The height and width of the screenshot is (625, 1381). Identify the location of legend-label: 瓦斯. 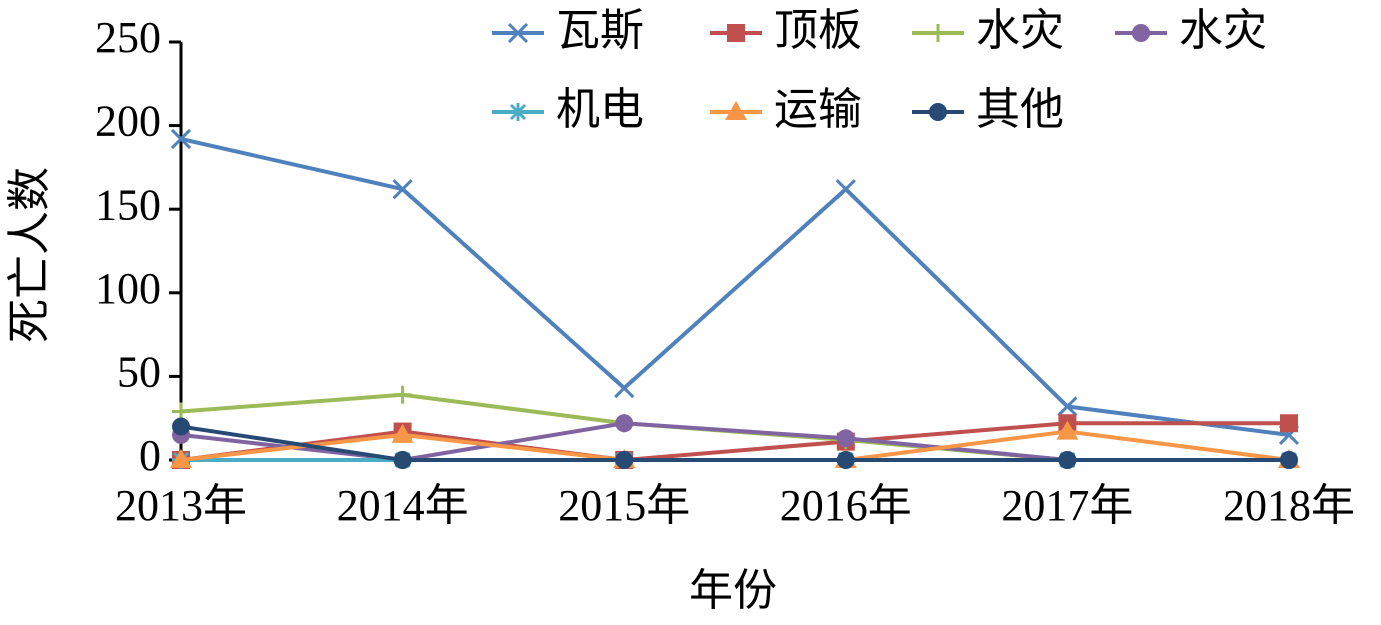
(600, 30).